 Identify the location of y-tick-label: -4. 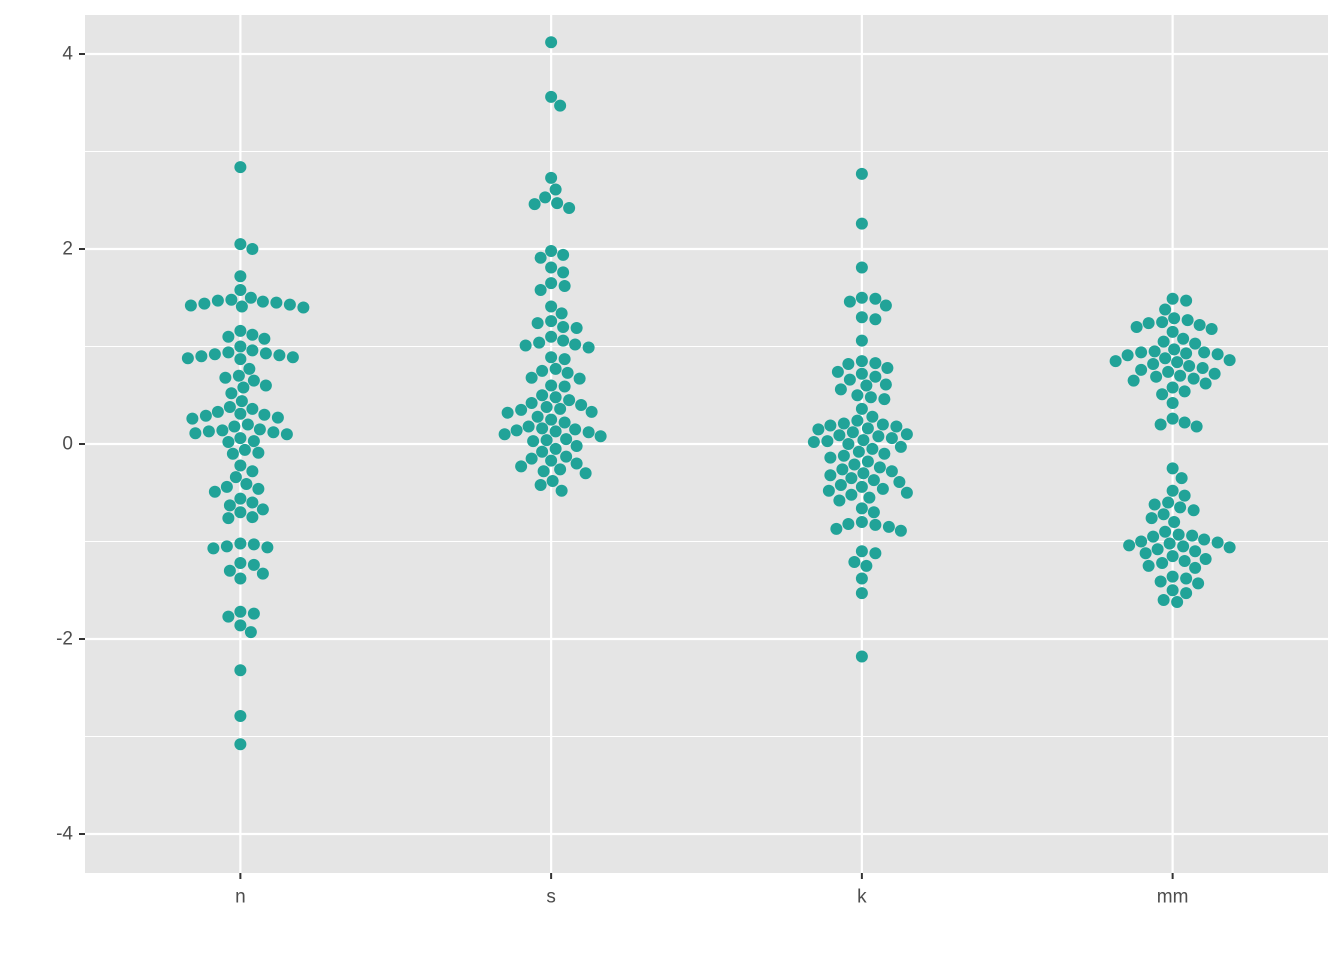
(64, 834).